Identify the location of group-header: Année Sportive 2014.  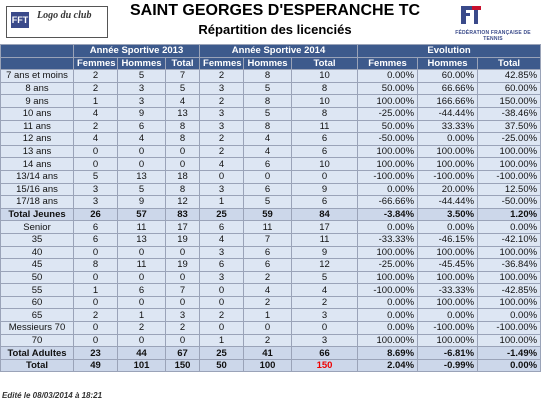
(279, 51).